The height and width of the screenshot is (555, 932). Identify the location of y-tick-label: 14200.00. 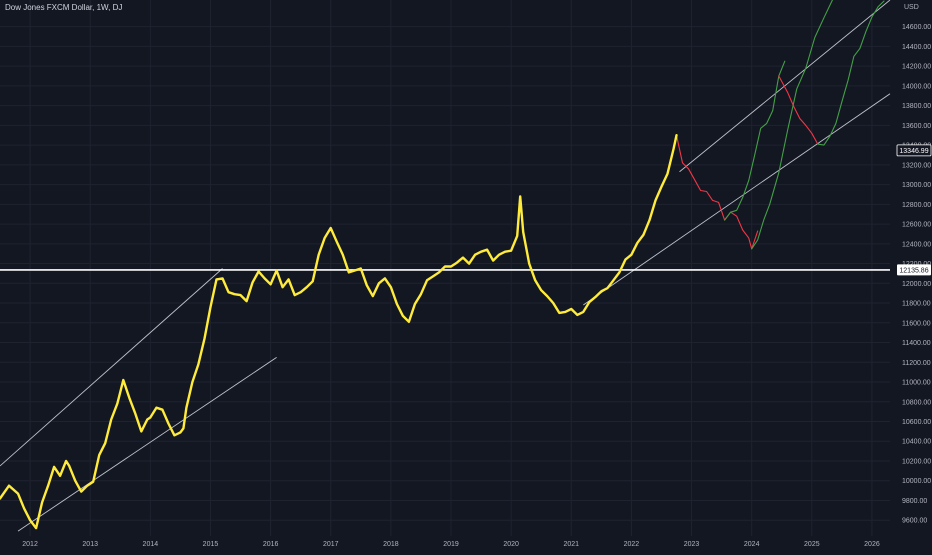
(916, 67).